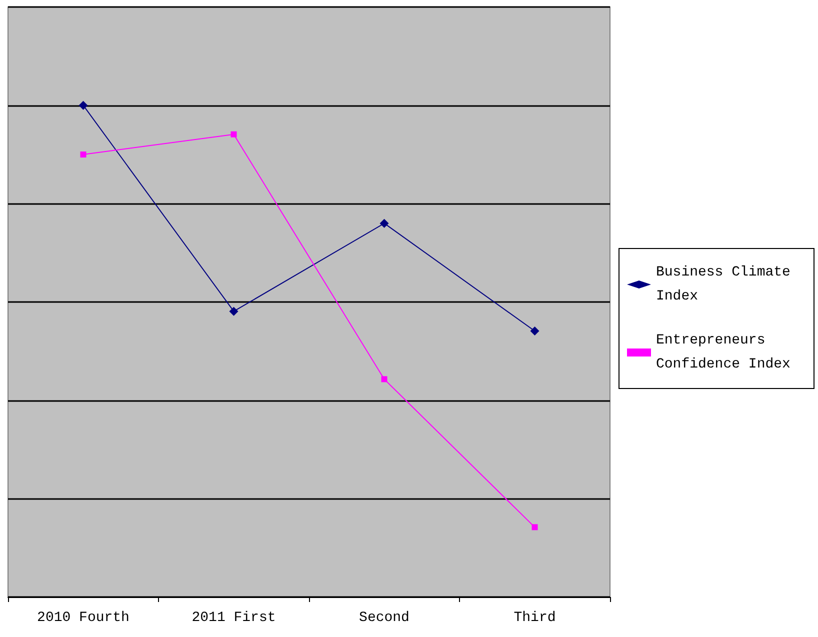 This screenshot has height=637, width=818. What do you see at coordinates (535, 618) in the screenshot?
I see `x-tick-label: Third` at bounding box center [535, 618].